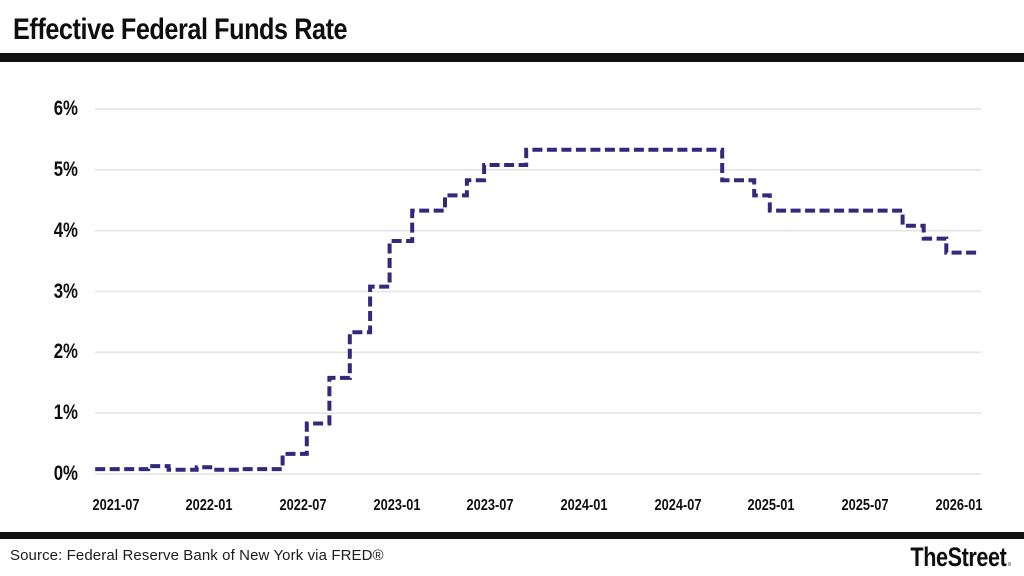 The width and height of the screenshot is (1024, 576). What do you see at coordinates (115, 505) in the screenshot?
I see `x-tick-label: 2021-07` at bounding box center [115, 505].